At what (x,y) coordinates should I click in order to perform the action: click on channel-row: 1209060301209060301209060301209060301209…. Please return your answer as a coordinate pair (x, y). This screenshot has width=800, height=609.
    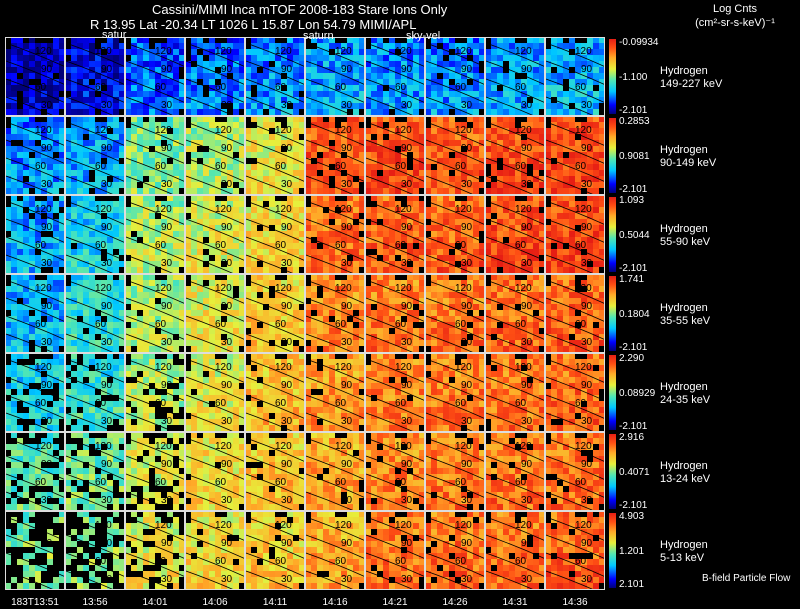
    Looking at the image, I should click on (305, 313).